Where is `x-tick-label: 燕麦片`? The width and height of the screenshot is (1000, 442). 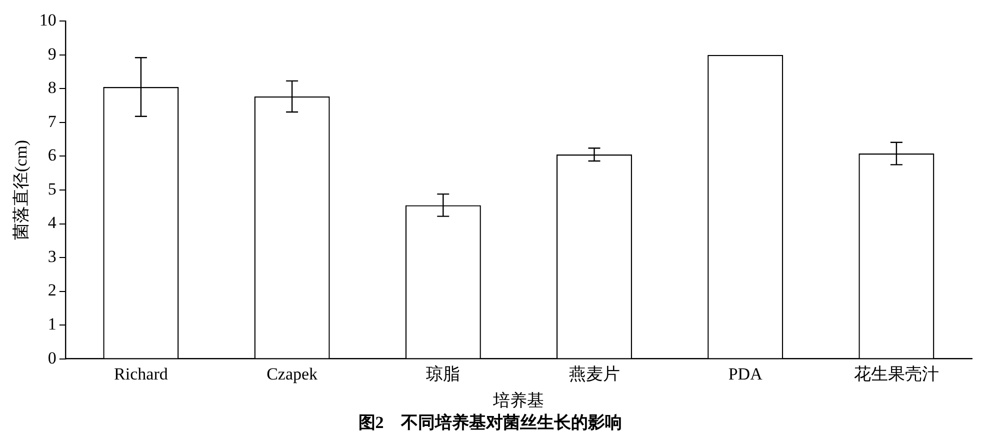 x-tick-label: 燕麦片 is located at coordinates (594, 374).